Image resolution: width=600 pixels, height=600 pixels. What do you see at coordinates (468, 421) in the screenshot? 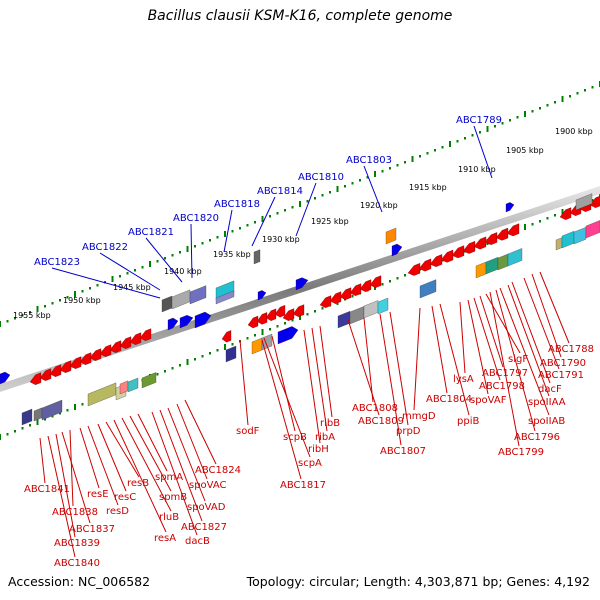
I see `gene-label: ppiB` at bounding box center [468, 421].